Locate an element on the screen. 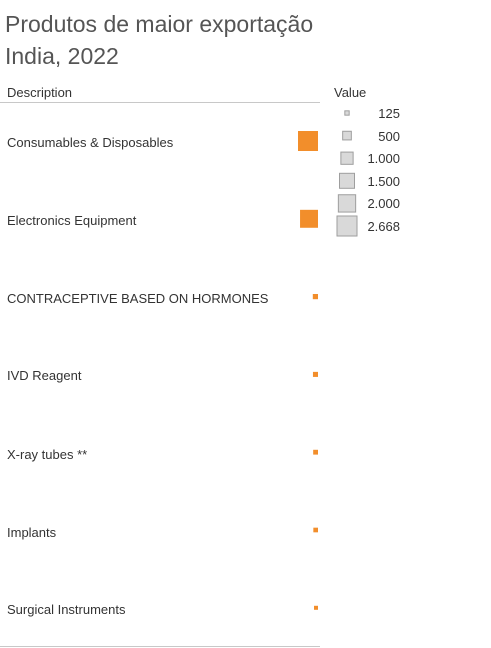 The height and width of the screenshot is (648, 491). legend-label: 1.500 is located at coordinates (383, 181).